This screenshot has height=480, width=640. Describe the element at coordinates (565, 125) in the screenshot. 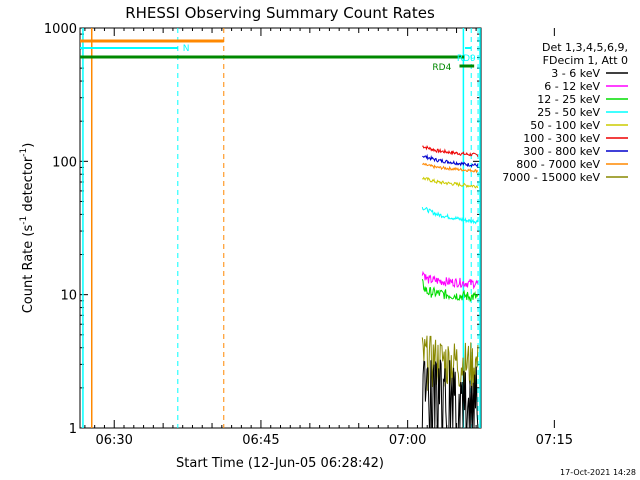

I see `legend-label: 50 - 100 keV` at that location.